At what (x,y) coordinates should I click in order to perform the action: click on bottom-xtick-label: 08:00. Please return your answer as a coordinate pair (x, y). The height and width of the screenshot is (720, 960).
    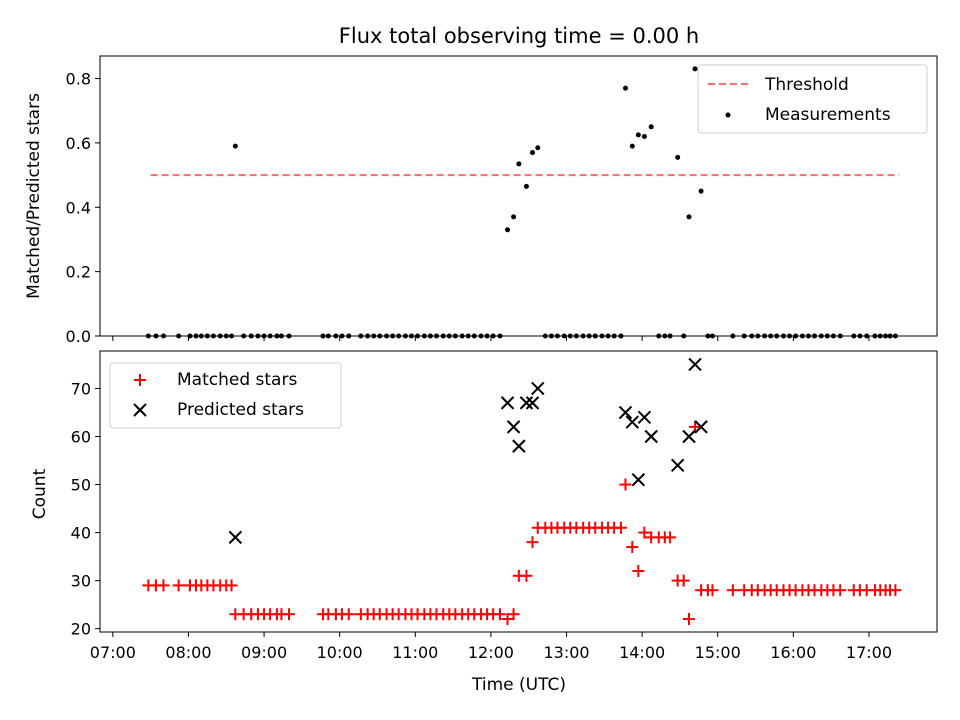
    Looking at the image, I should click on (188, 652).